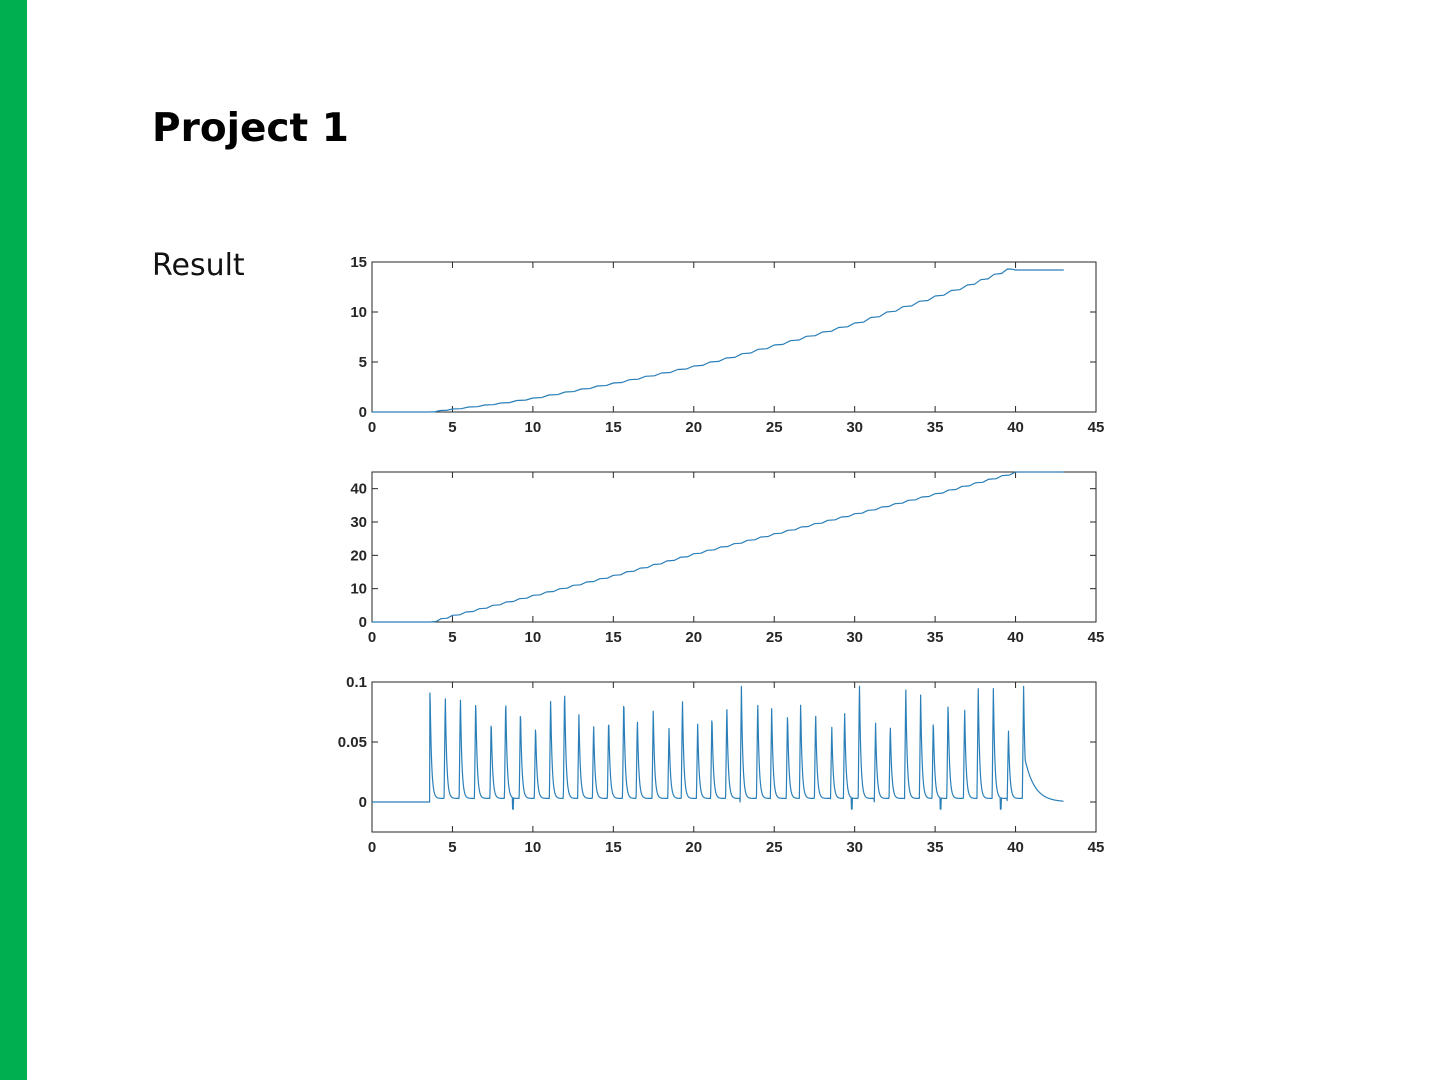 This screenshot has width=1432, height=1080. Describe the element at coordinates (358, 489) in the screenshot. I see `y-tick-label: 40` at that location.